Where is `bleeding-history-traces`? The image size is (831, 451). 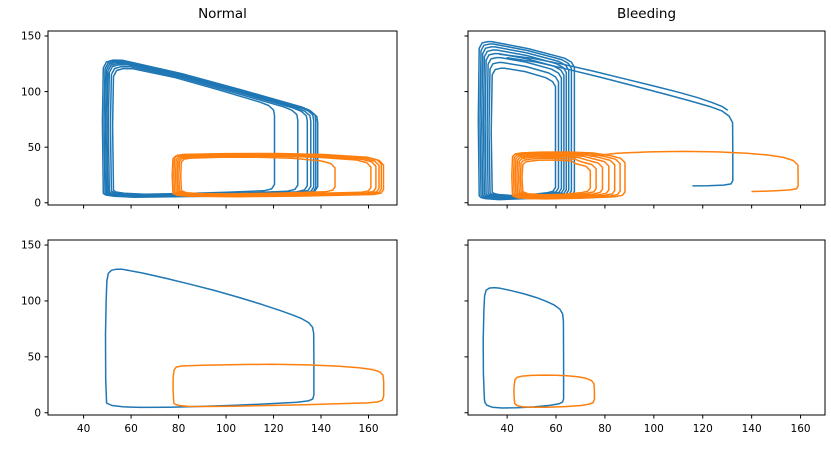 bleeding-history-traces is located at coordinates (638, 120).